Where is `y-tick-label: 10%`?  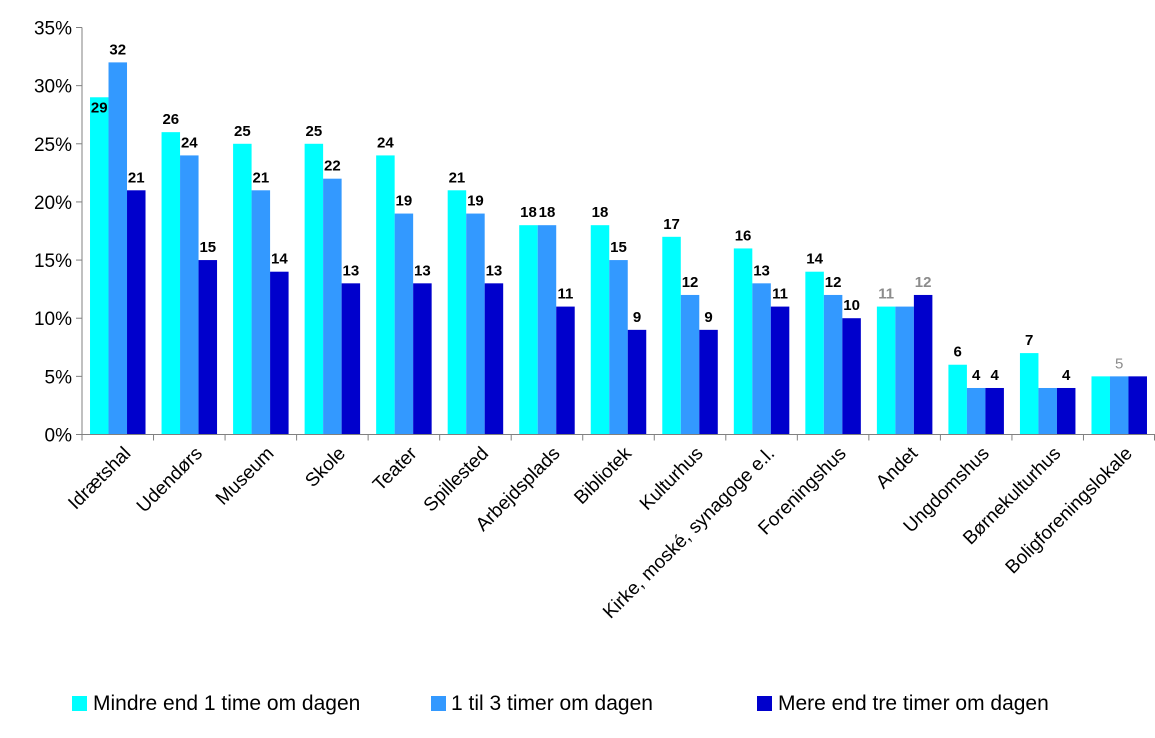
y-tick-label: 10% is located at coordinates (53, 319).